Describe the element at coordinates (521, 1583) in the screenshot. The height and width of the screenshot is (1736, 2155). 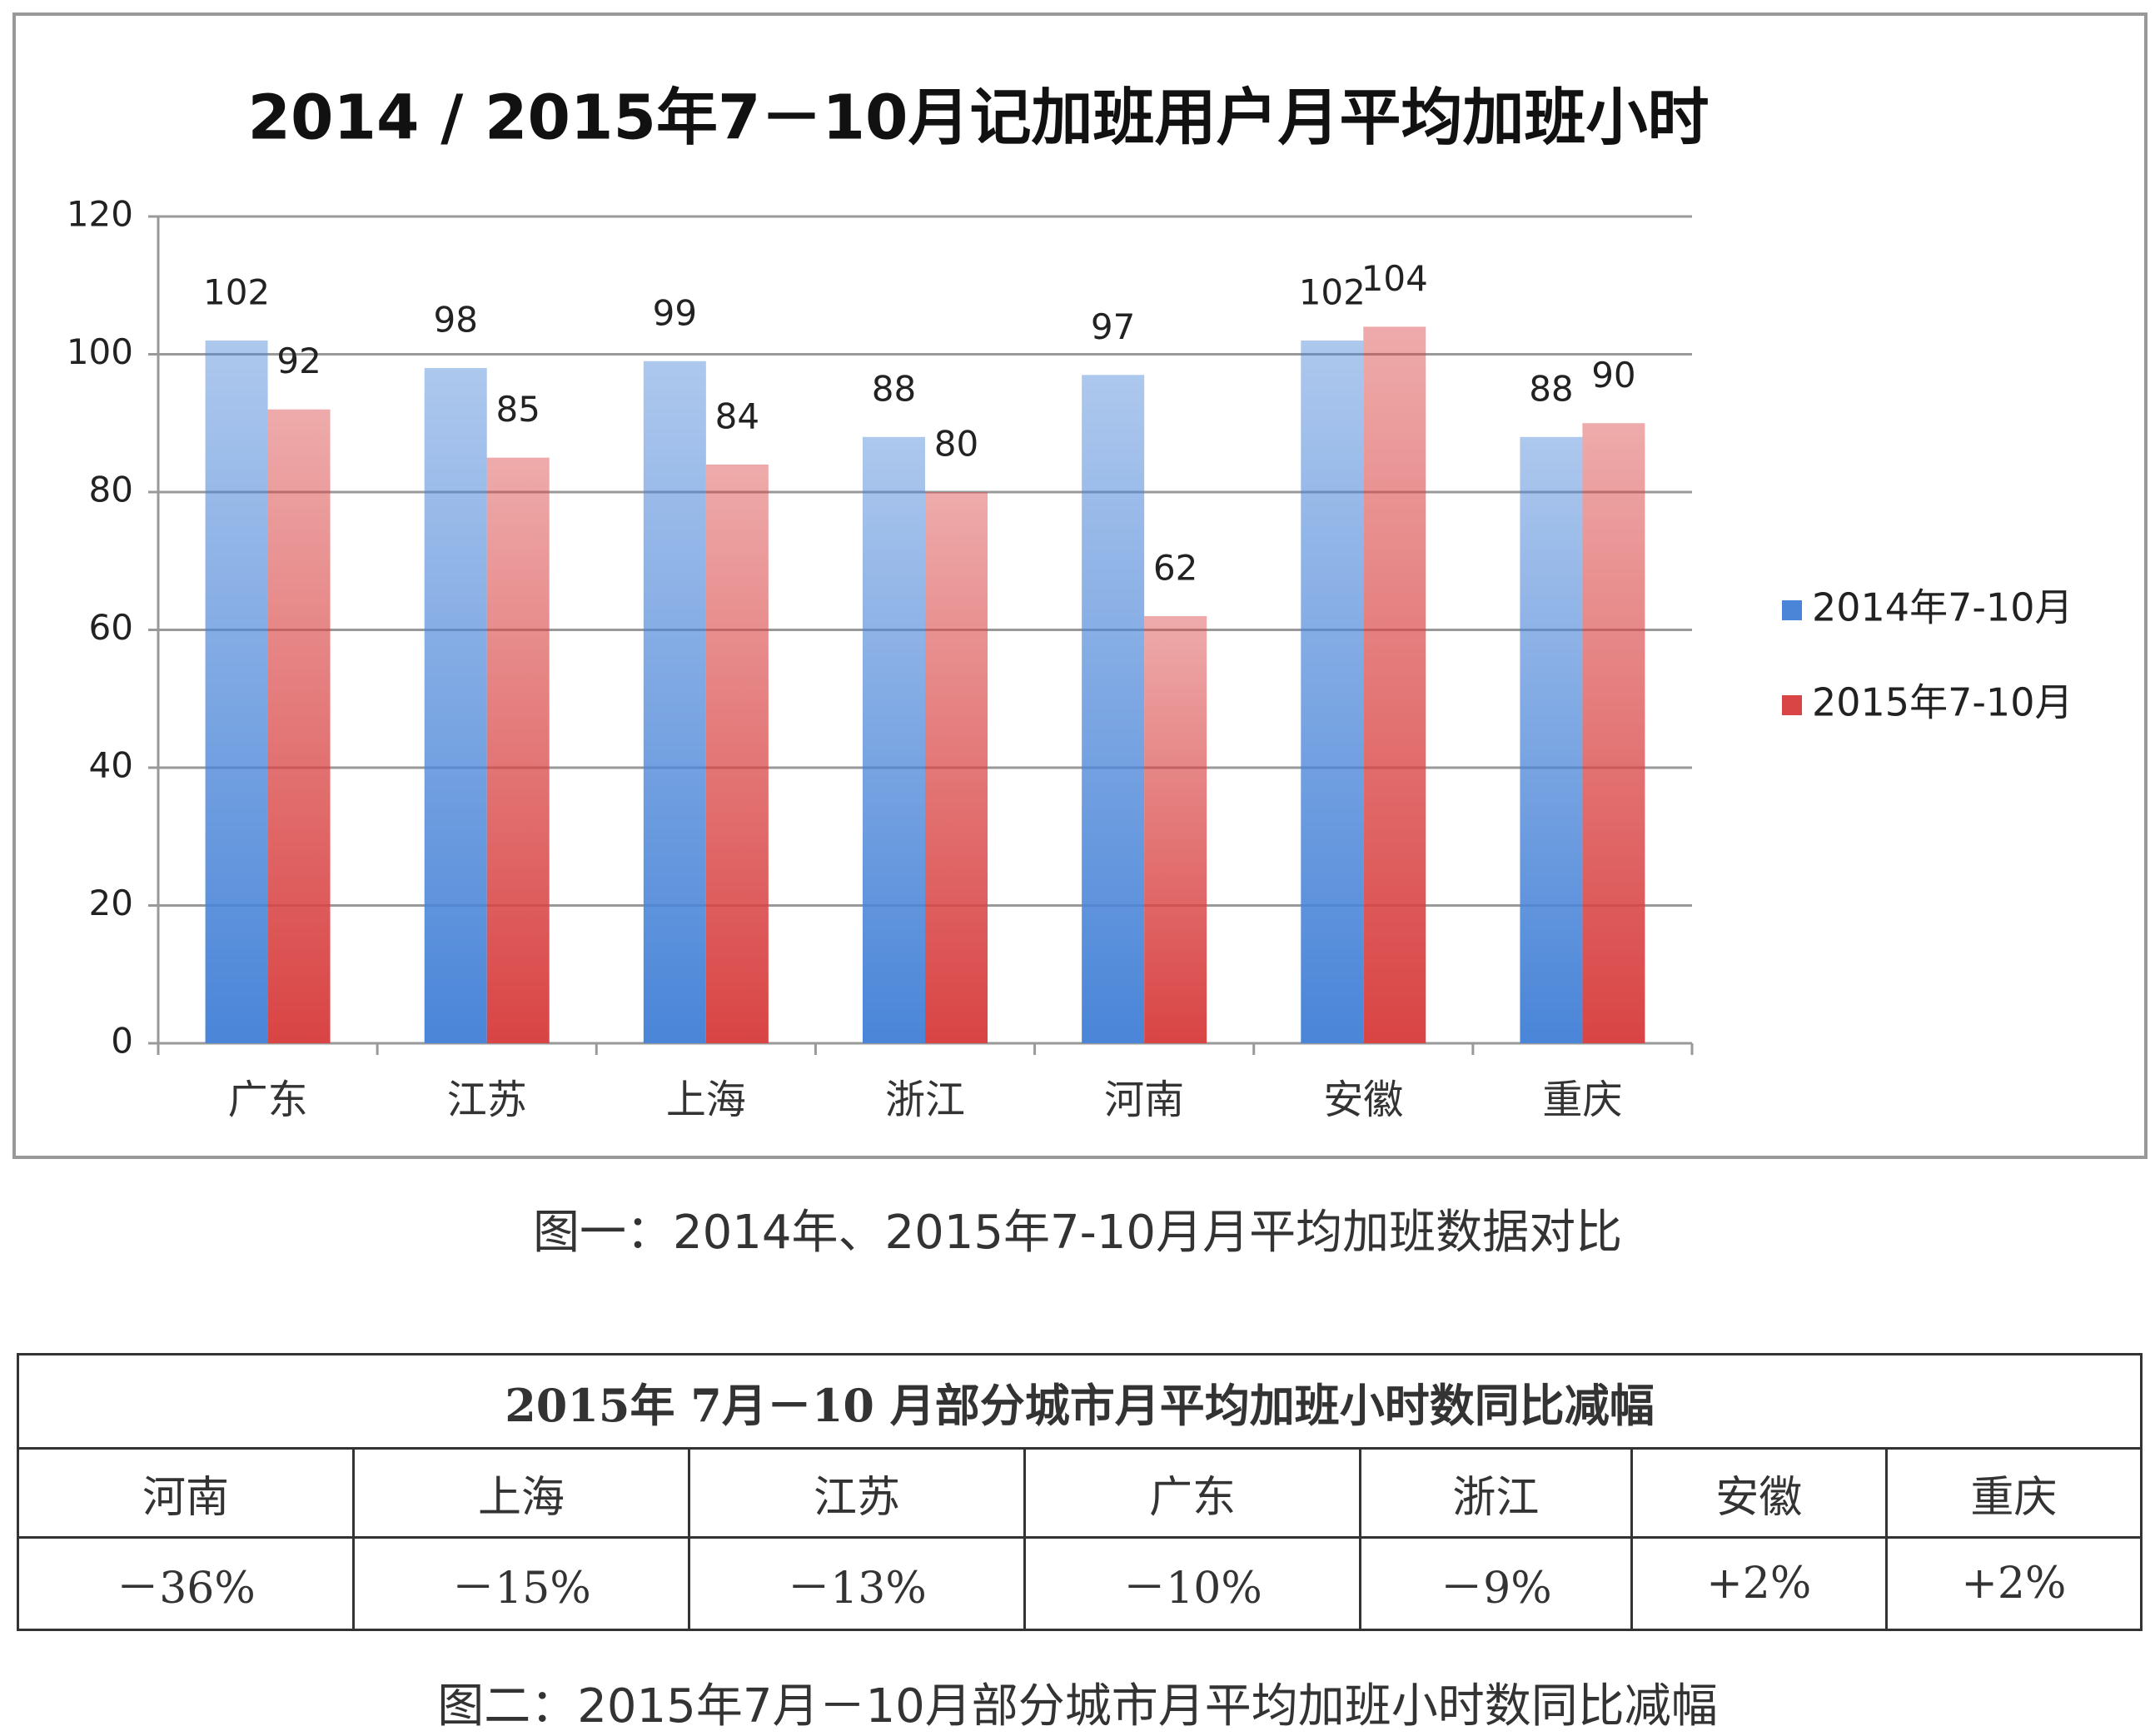
I see `table-cell: －15%` at that location.